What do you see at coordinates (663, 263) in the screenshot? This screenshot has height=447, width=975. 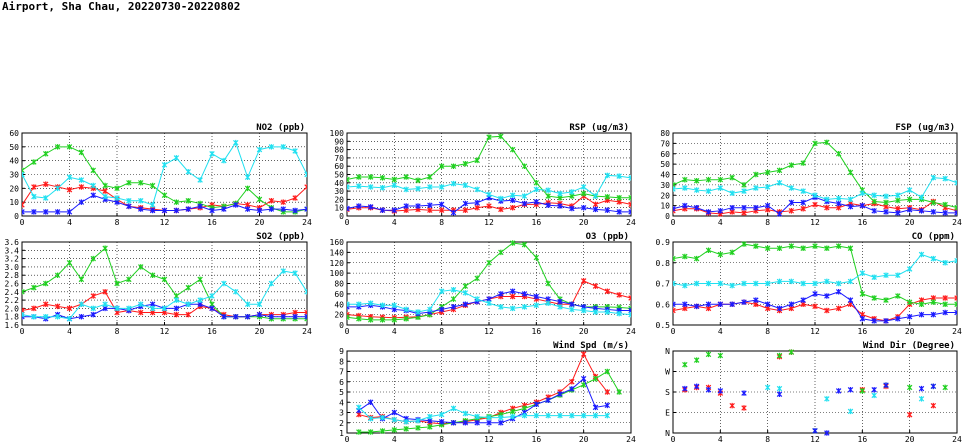 I see `y-tick-label: 0.8` at bounding box center [663, 263].